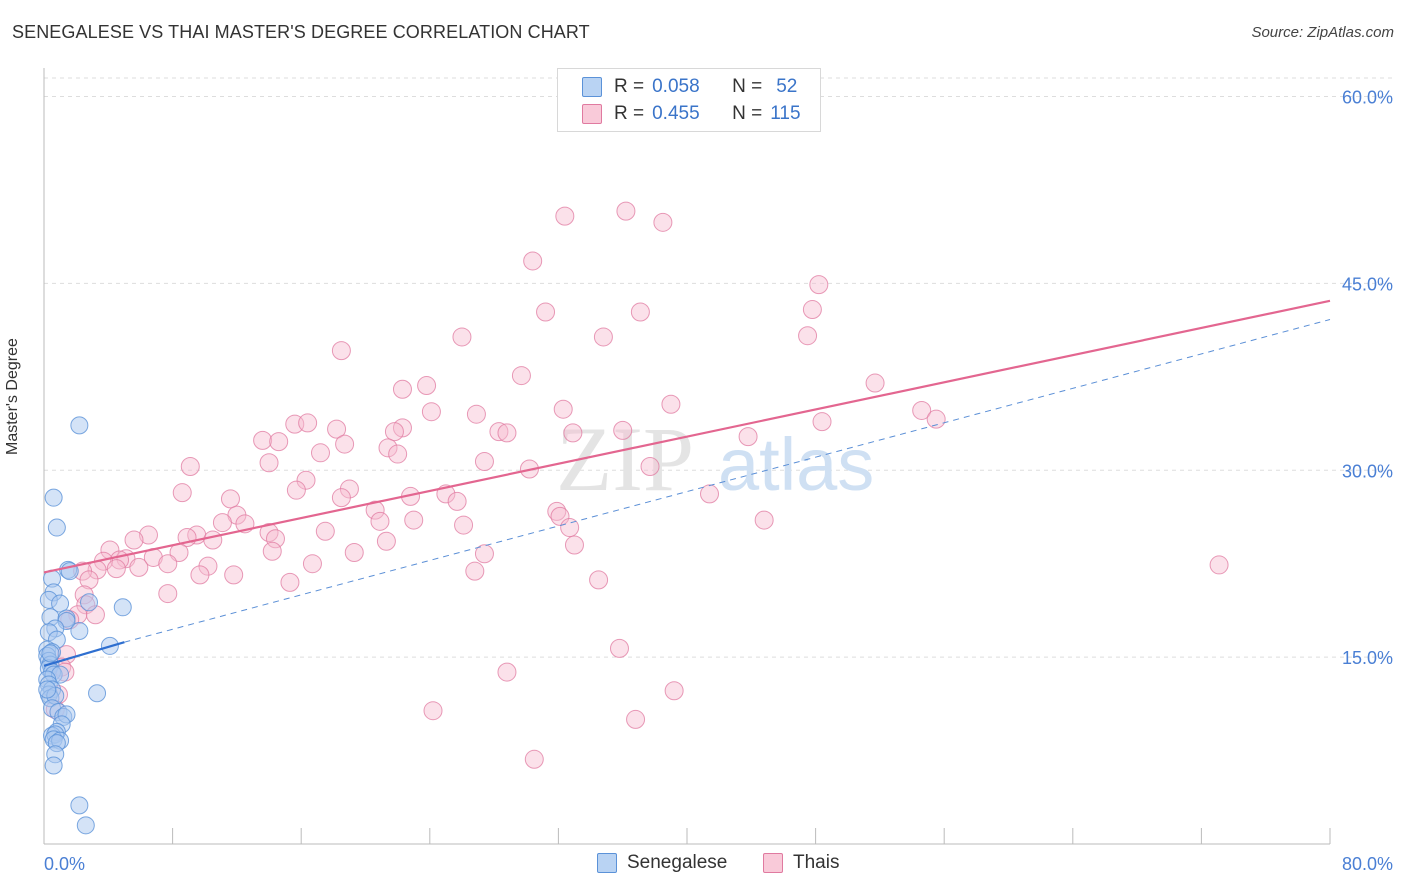 This screenshot has width=1406, height=892. I want to click on stats-legend: R = 0.058 N = 52 R = 0.455 N = 115, so click(689, 100).